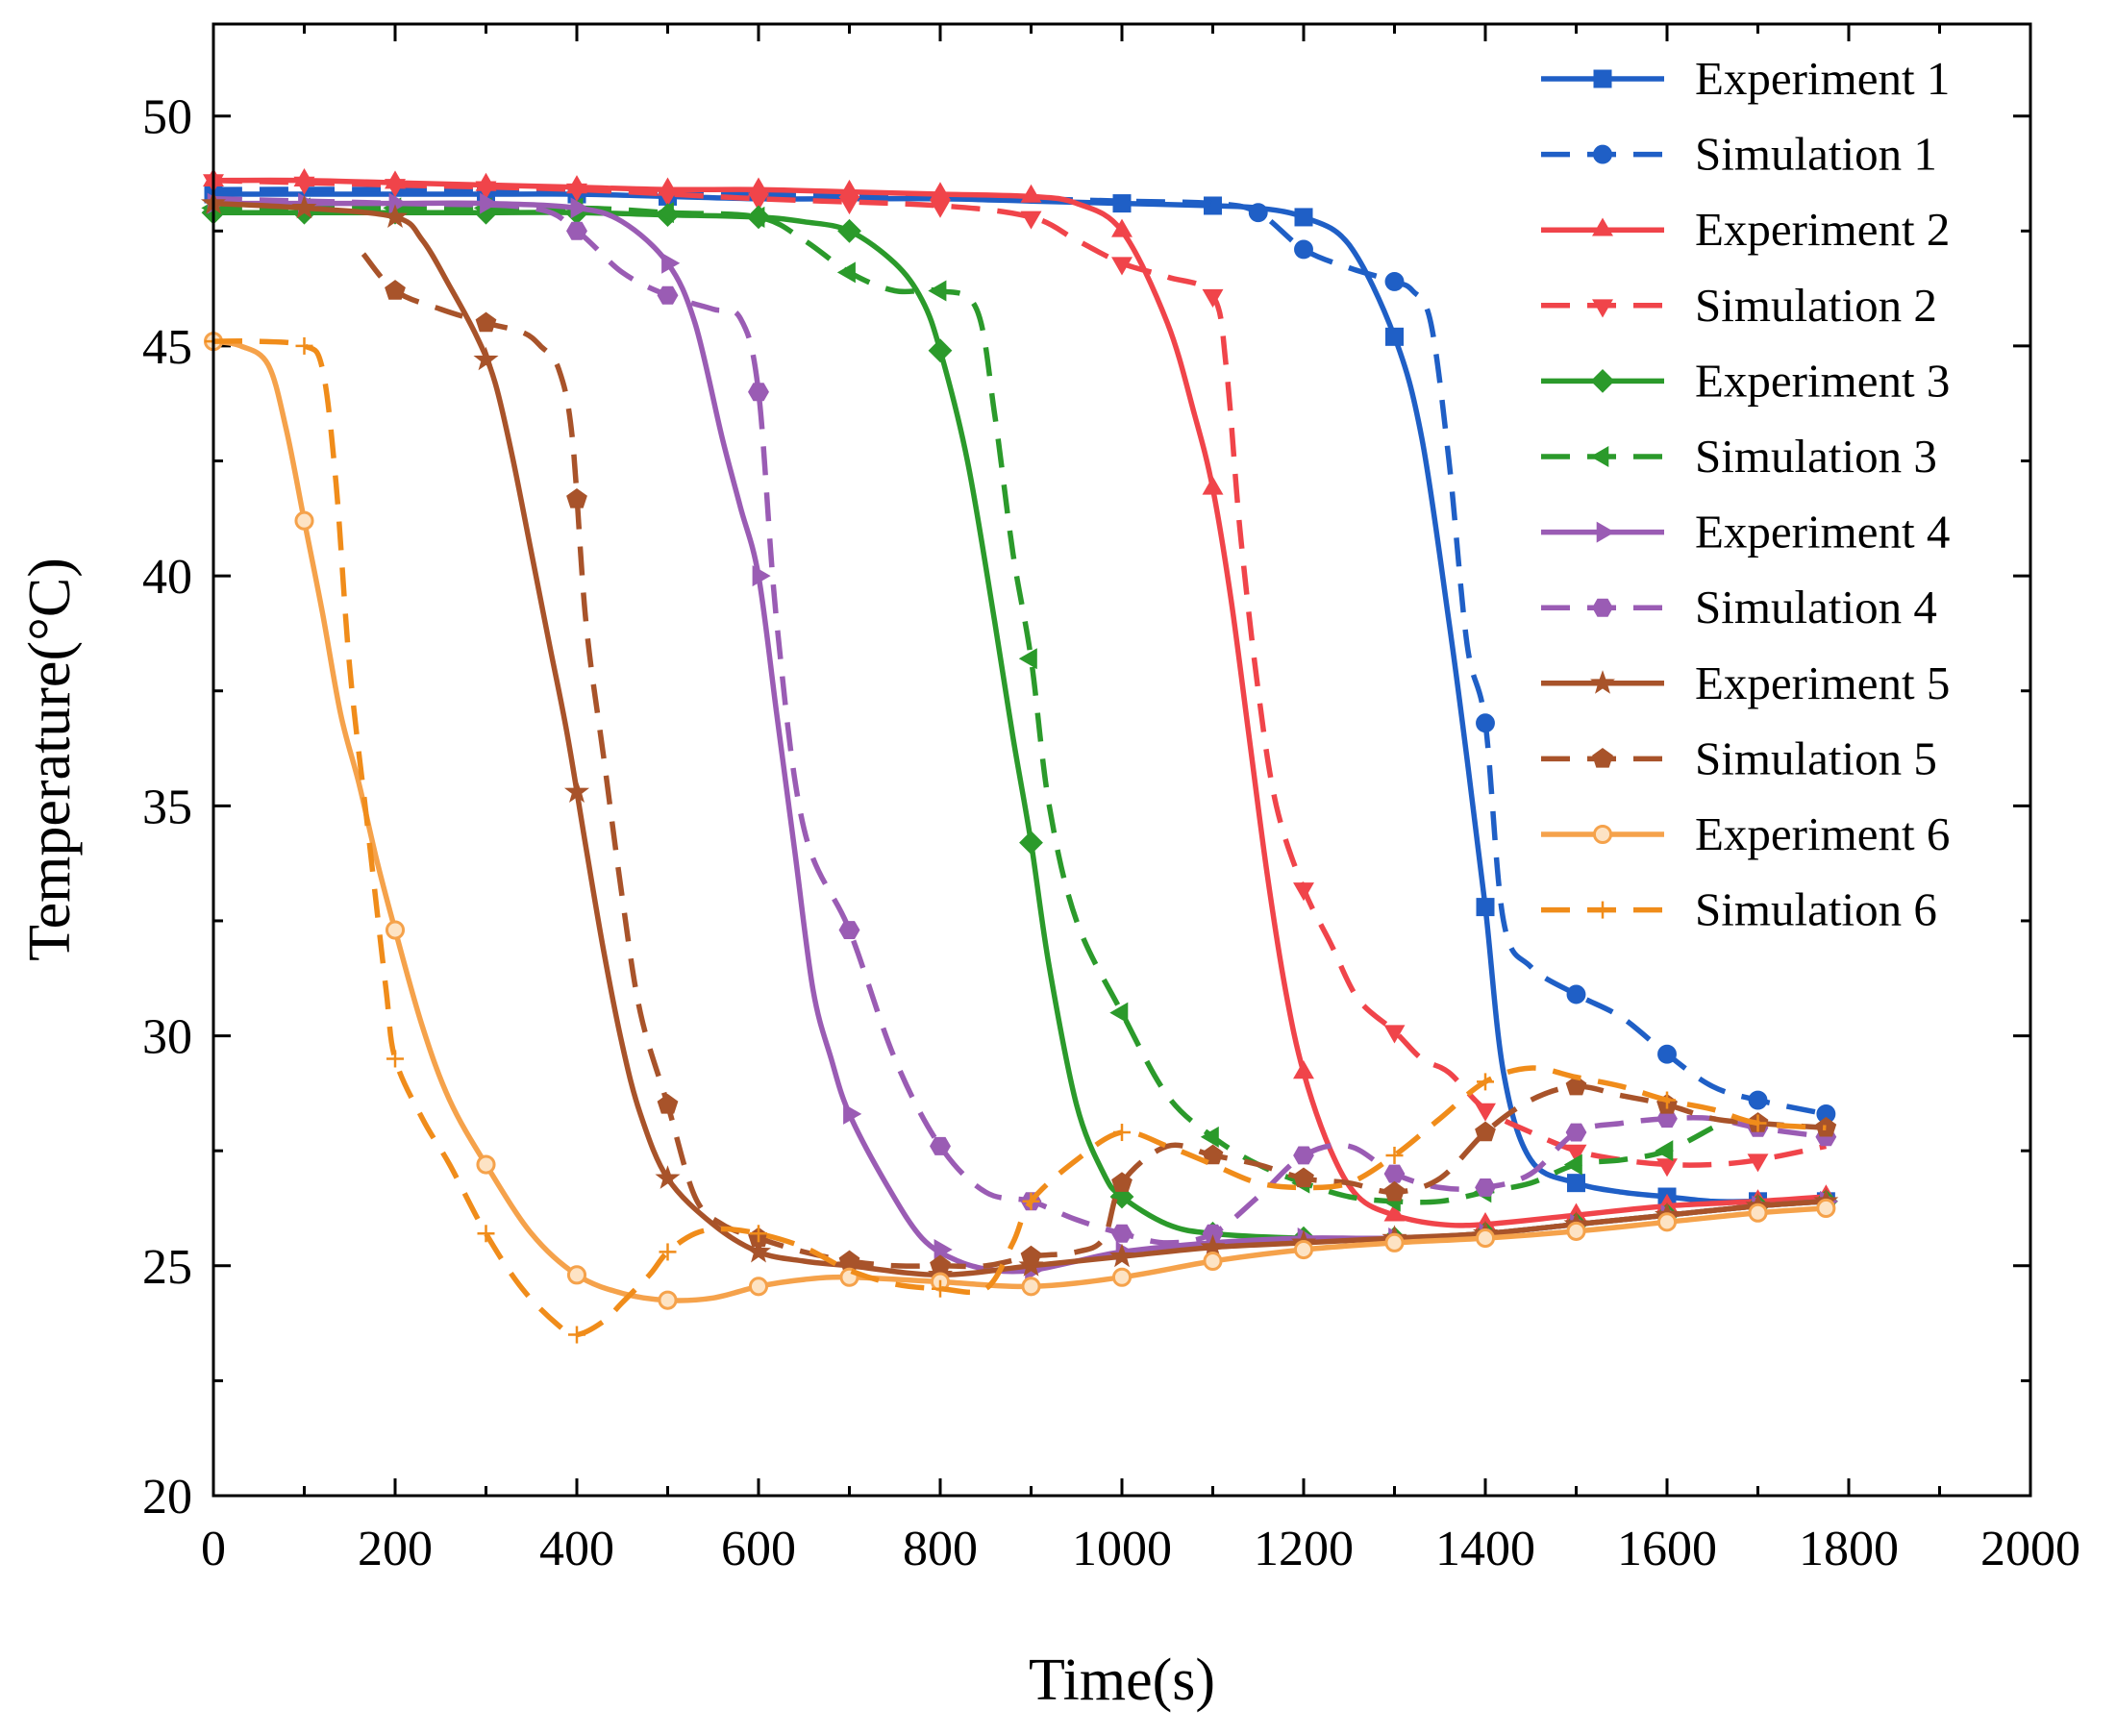  I want to click on legend-label: Experiment 1, so click(1822, 78).